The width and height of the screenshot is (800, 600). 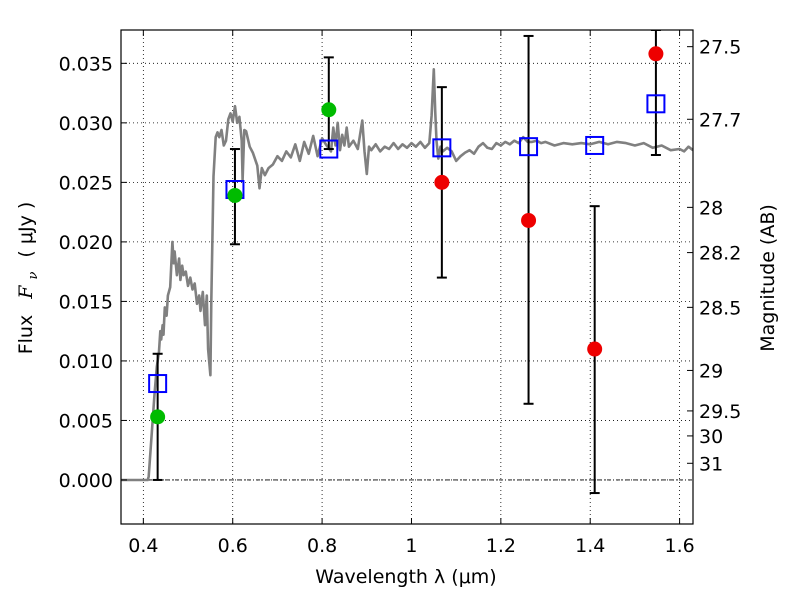 I want to click on y-axis-label-text: Flux, so click(x=26, y=335).